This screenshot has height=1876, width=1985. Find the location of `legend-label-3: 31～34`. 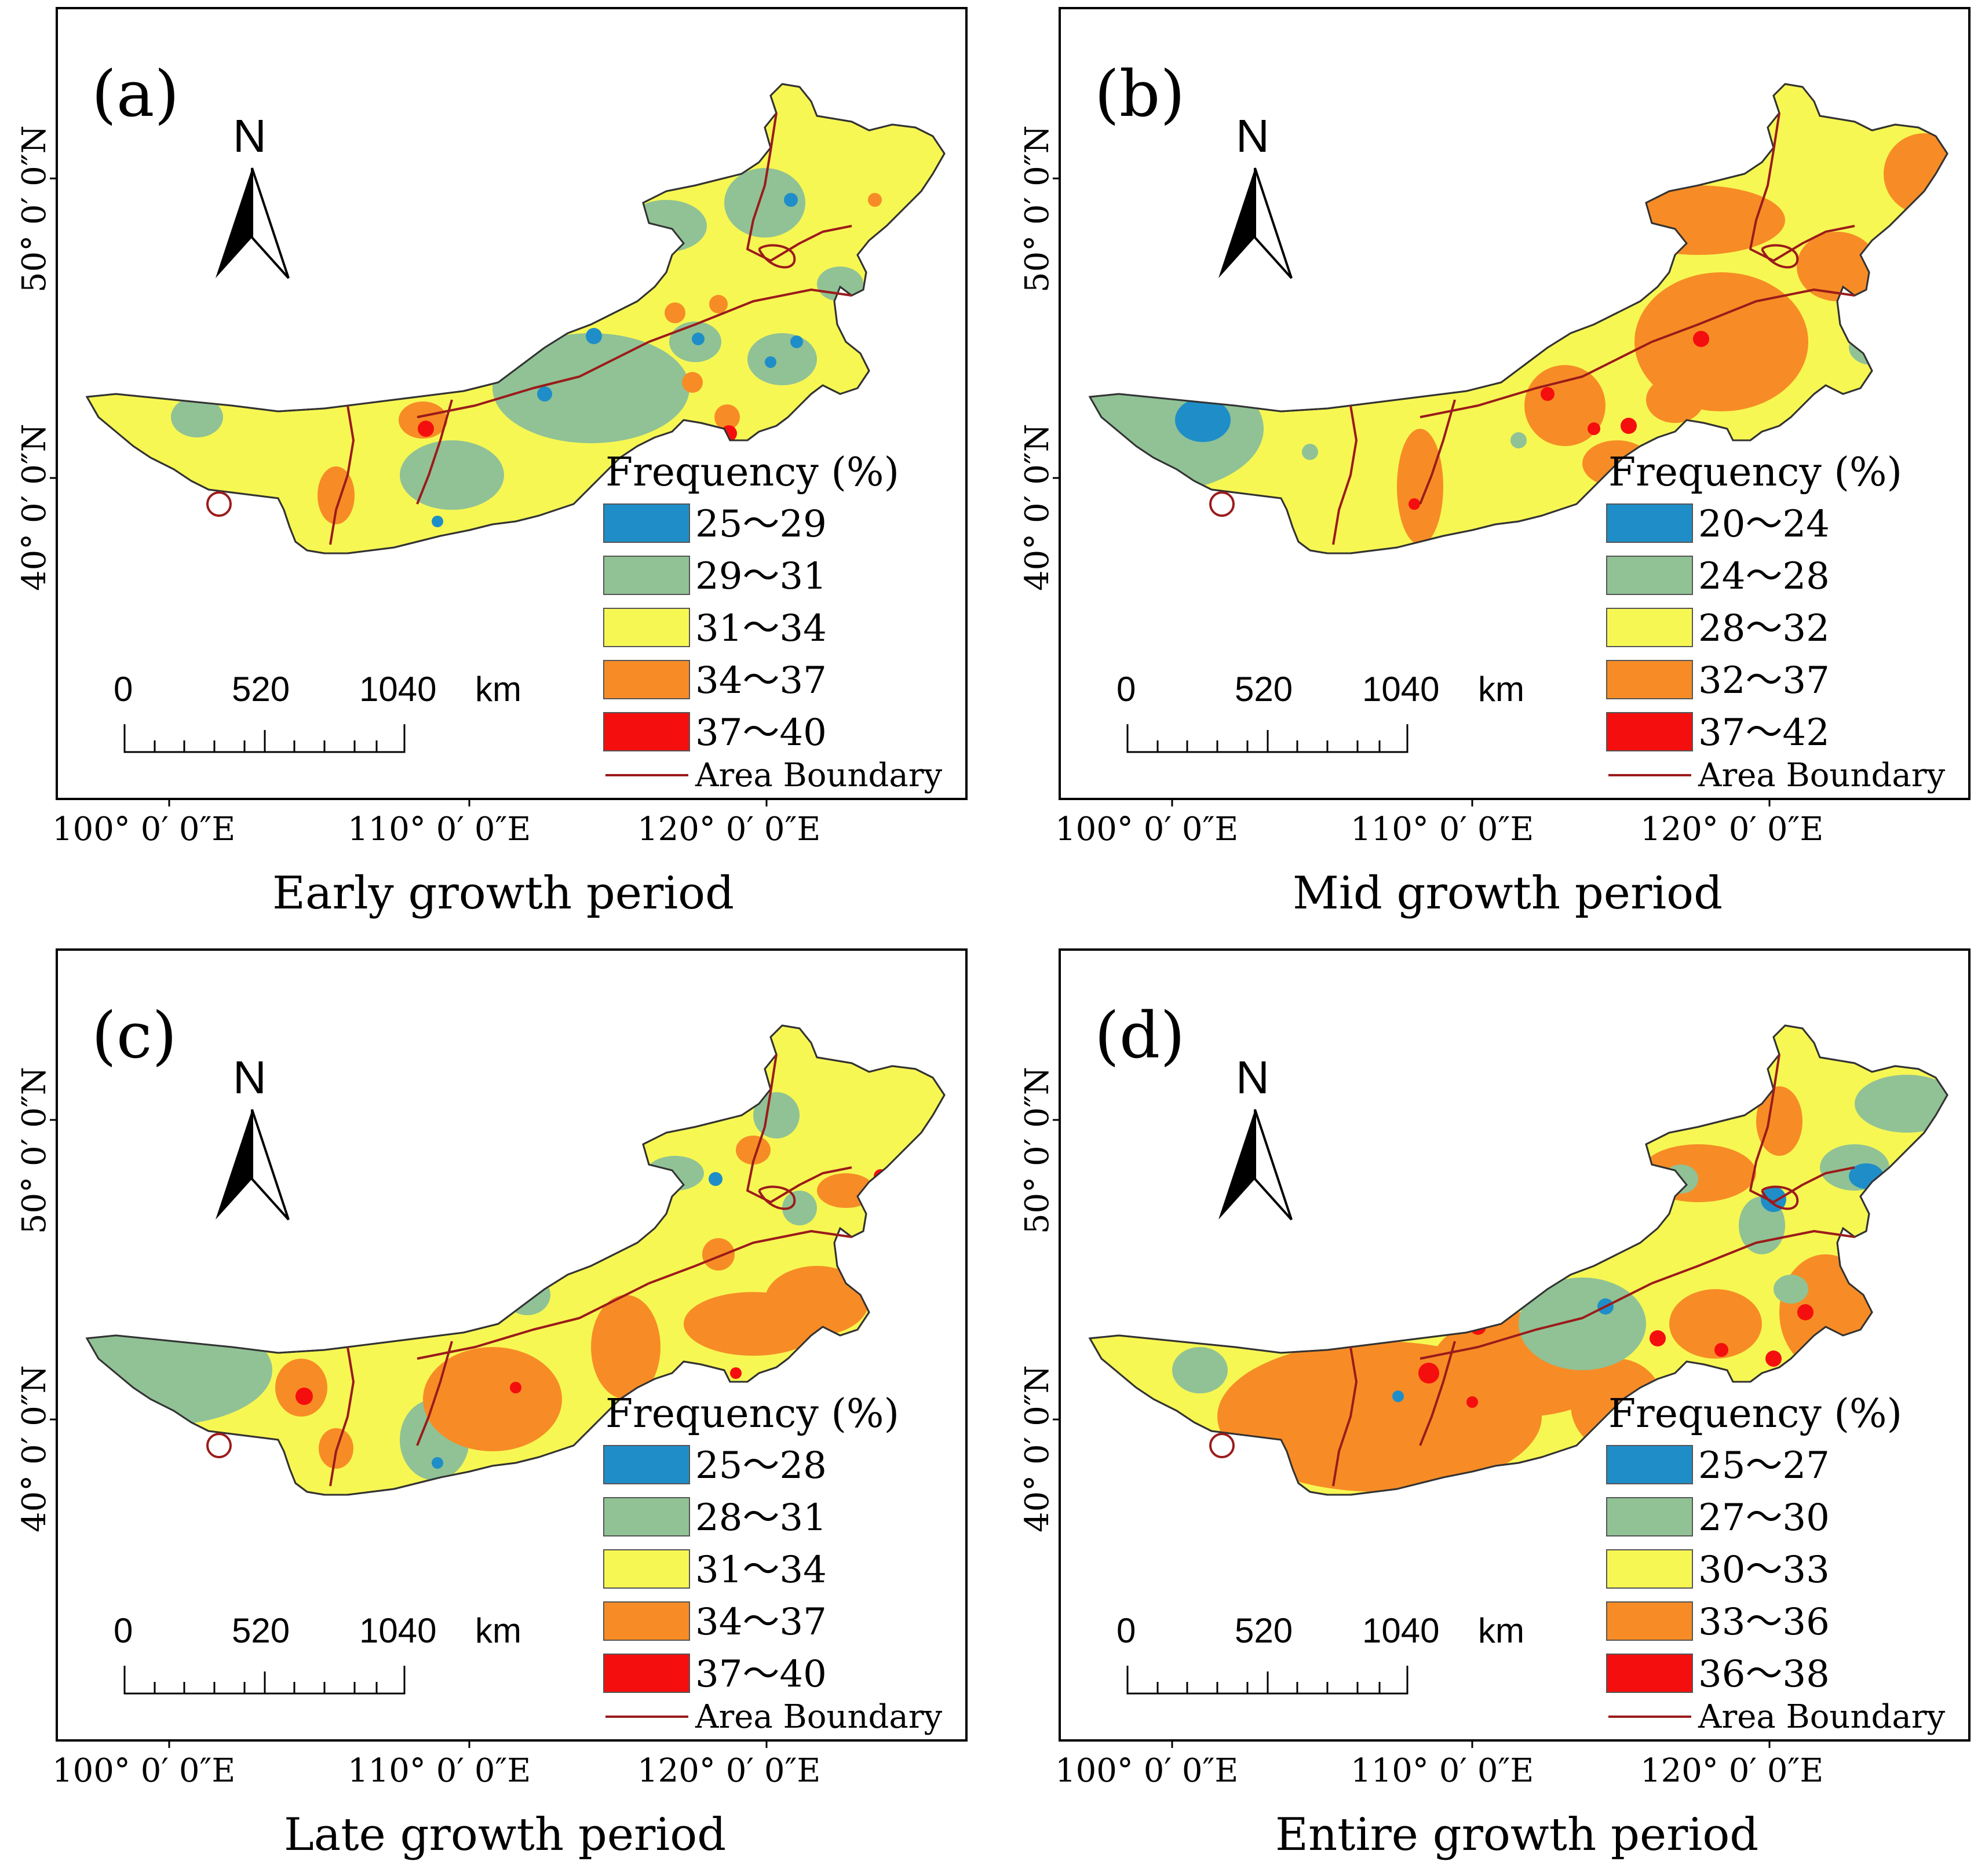

legend-label-3: 31～34 is located at coordinates (761, 1570).